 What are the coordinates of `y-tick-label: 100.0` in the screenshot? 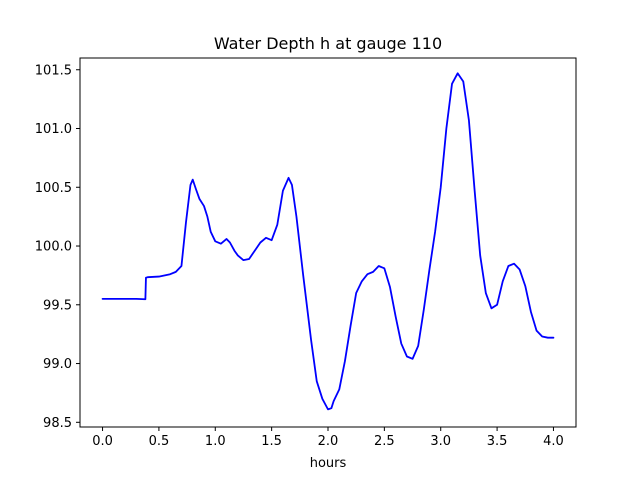 It's located at (53, 247).